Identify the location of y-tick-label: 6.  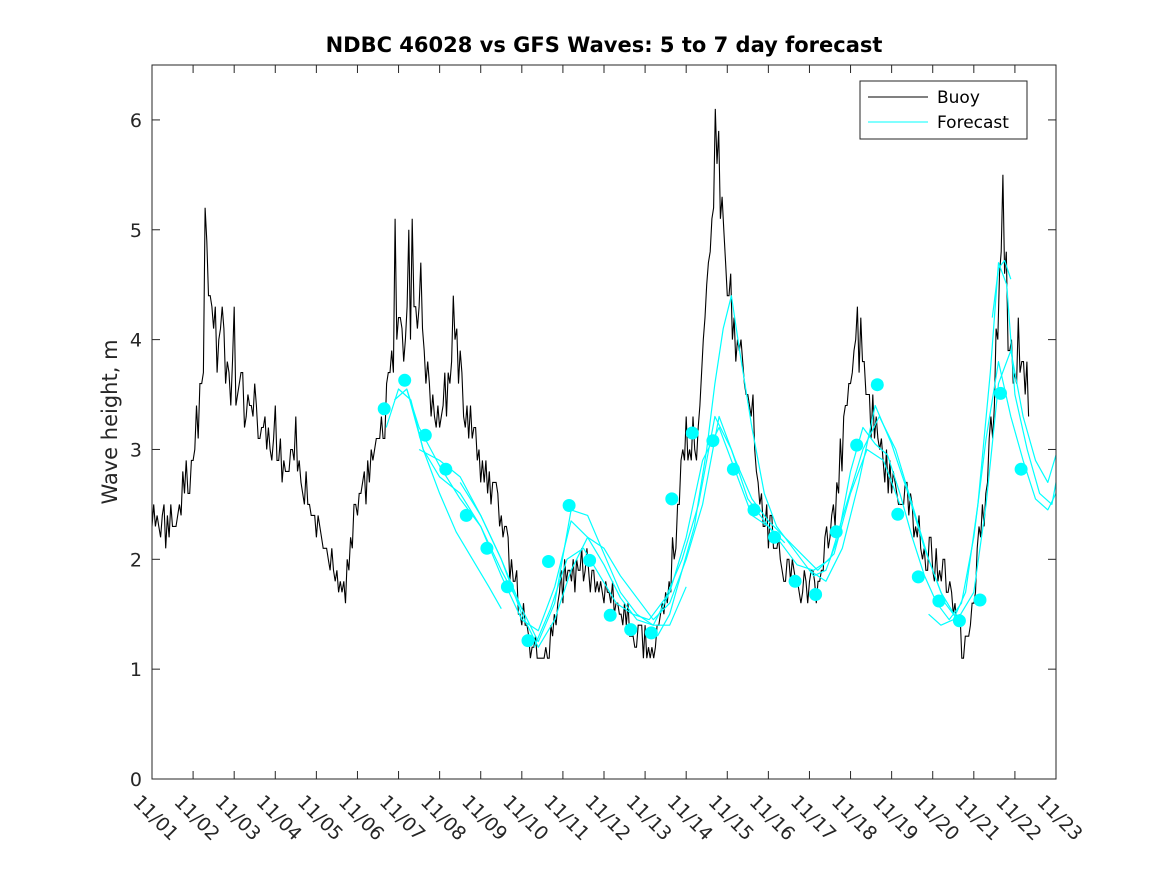
(136, 121).